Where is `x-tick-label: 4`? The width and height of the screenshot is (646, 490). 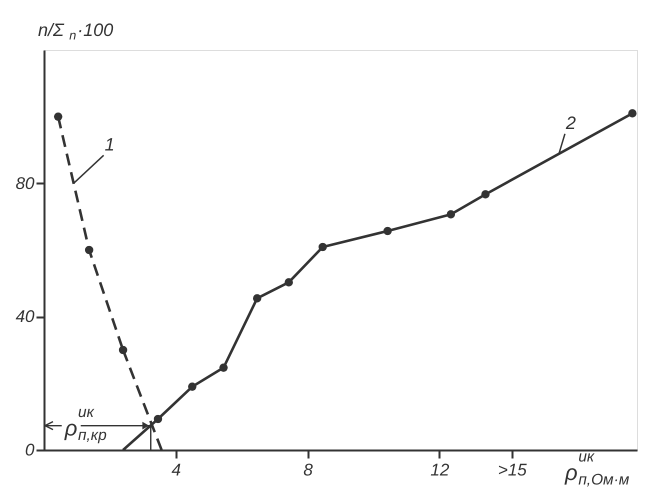 x-tick-label: 4 is located at coordinates (177, 470).